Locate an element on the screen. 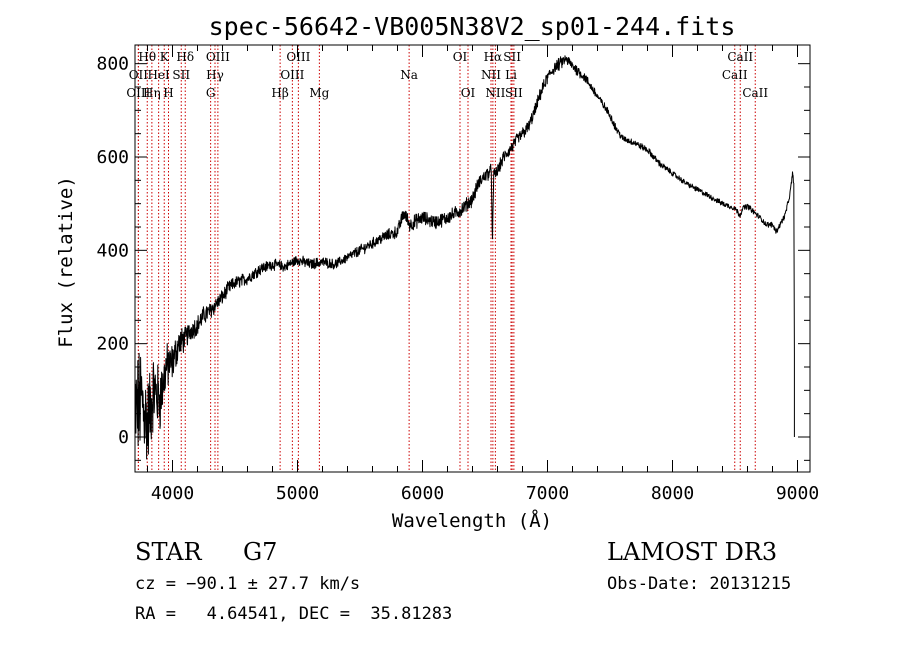  redshift-velocity: cz = −90.1 ± 27.7 km/s is located at coordinates (248, 584).